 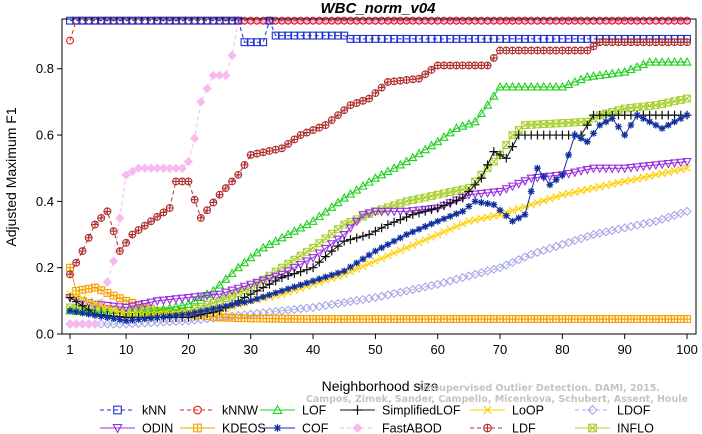 I want to click on legend-label: INFLO, so click(x=635, y=428).